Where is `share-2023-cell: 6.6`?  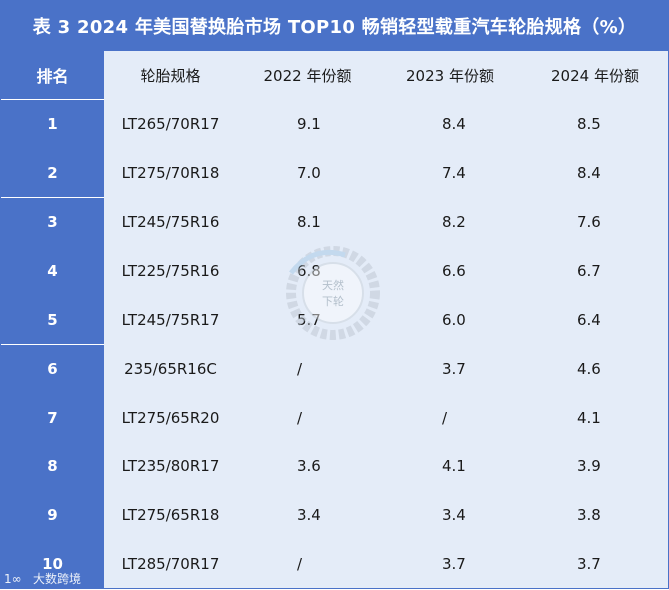 share-2023-cell: 6.6 is located at coordinates (454, 271).